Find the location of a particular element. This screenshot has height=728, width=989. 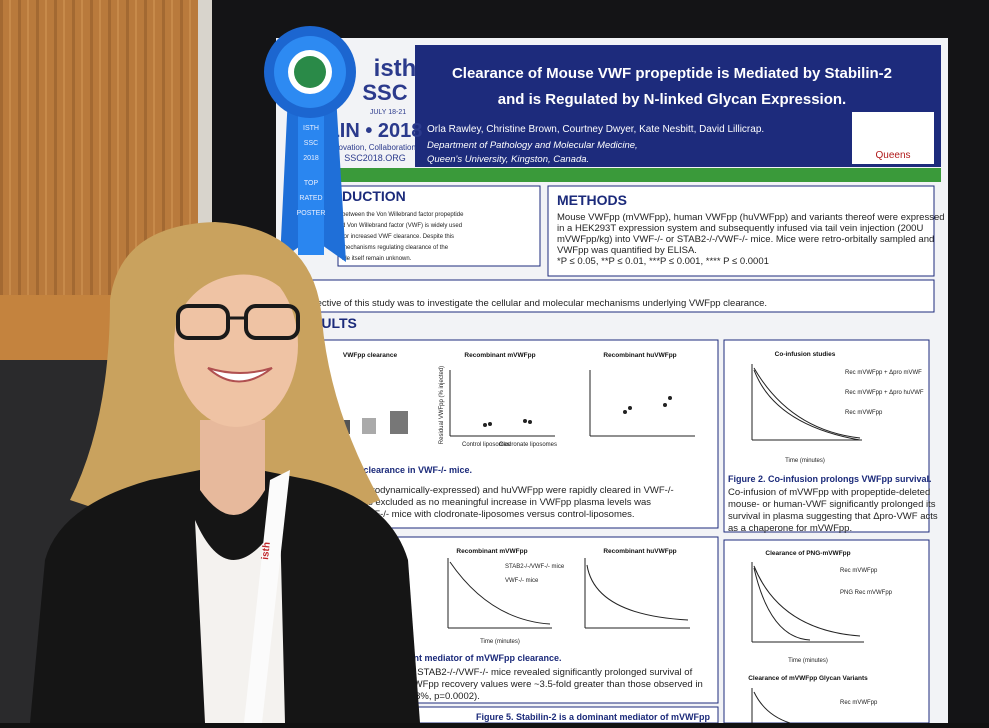

figure-4-text: Time (minutes) is located at coordinates (808, 661).